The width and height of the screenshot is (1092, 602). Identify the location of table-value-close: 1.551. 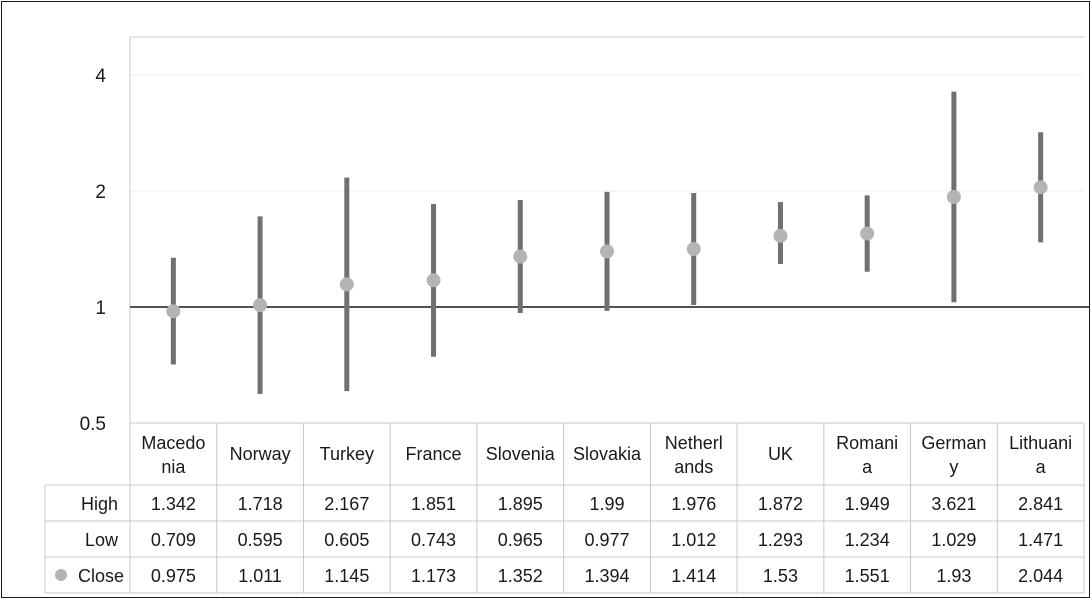
(867, 576).